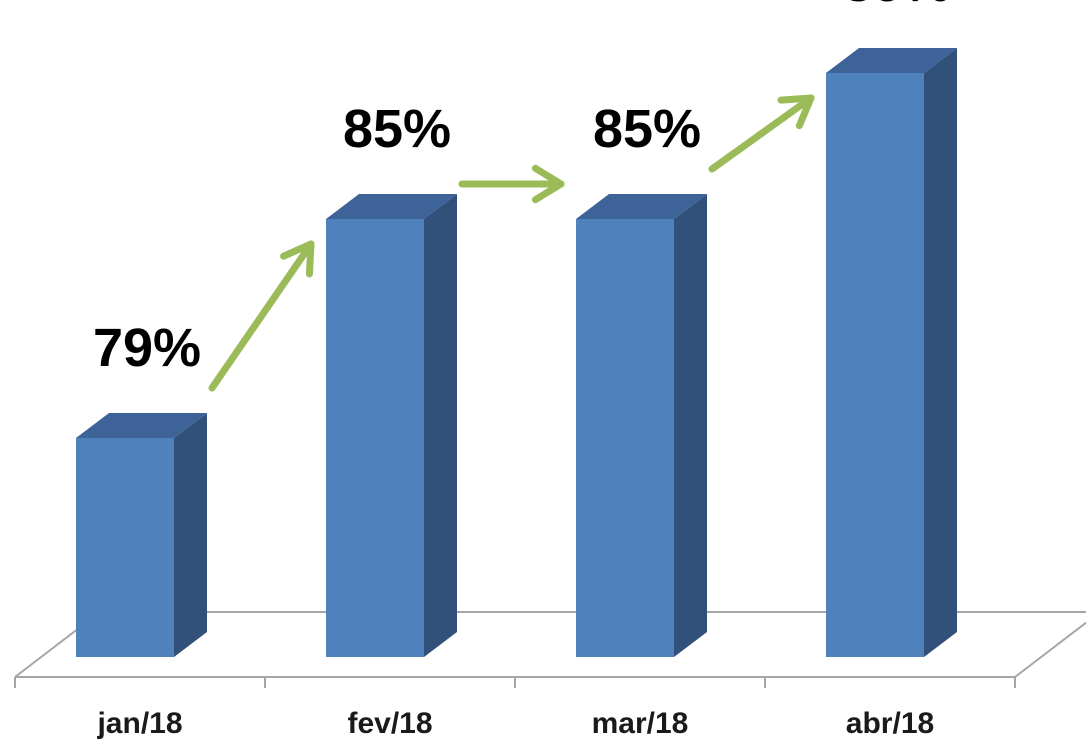  Describe the element at coordinates (550, 644) in the screenshot. I see `chart-floor-outline` at that location.